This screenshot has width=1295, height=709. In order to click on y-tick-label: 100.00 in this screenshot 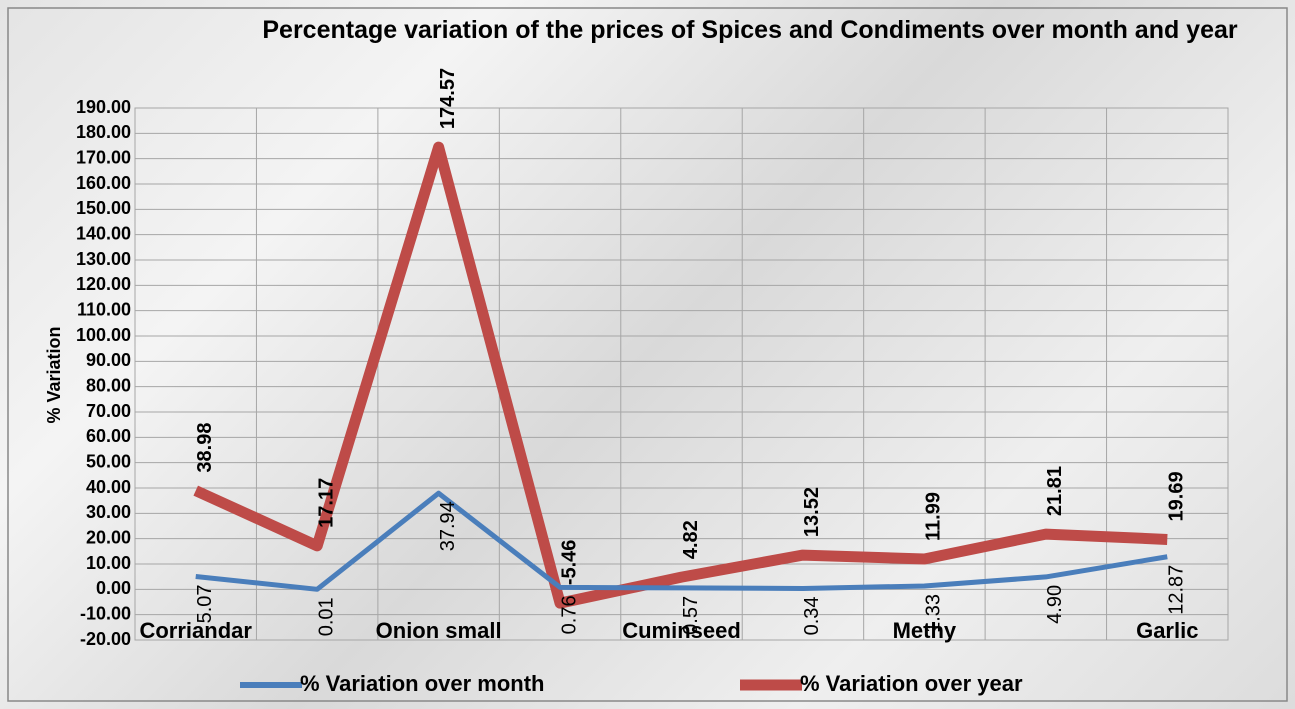, I will do `click(103, 335)`.